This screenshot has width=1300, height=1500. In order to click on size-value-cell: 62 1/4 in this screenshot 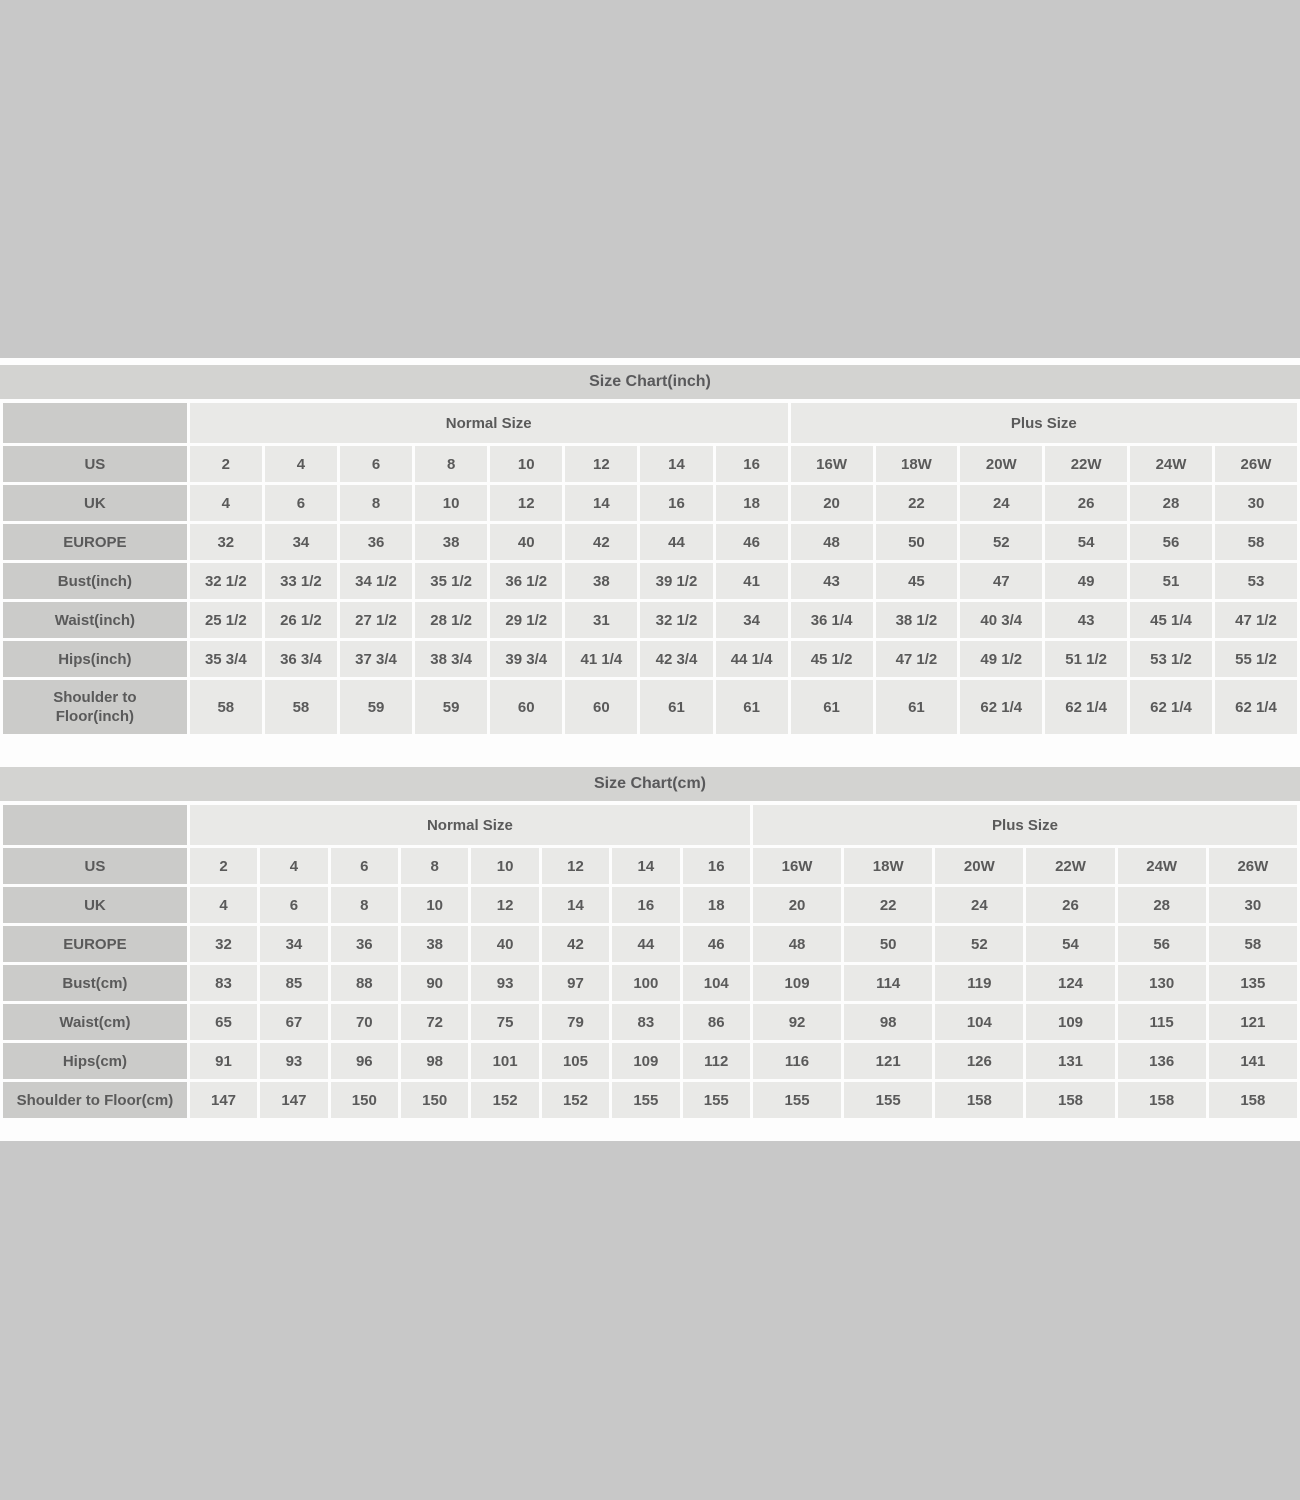, I will do `click(1255, 707)`.